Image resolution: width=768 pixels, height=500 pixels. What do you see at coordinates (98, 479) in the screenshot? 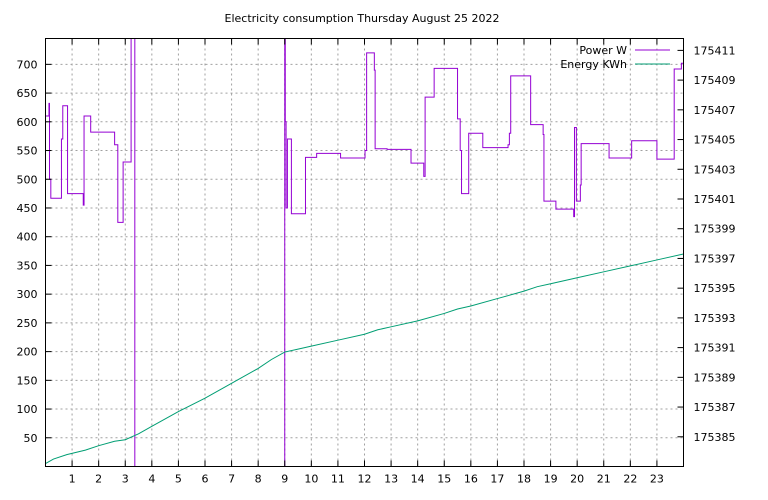
I see `x-tick-label: 2` at bounding box center [98, 479].